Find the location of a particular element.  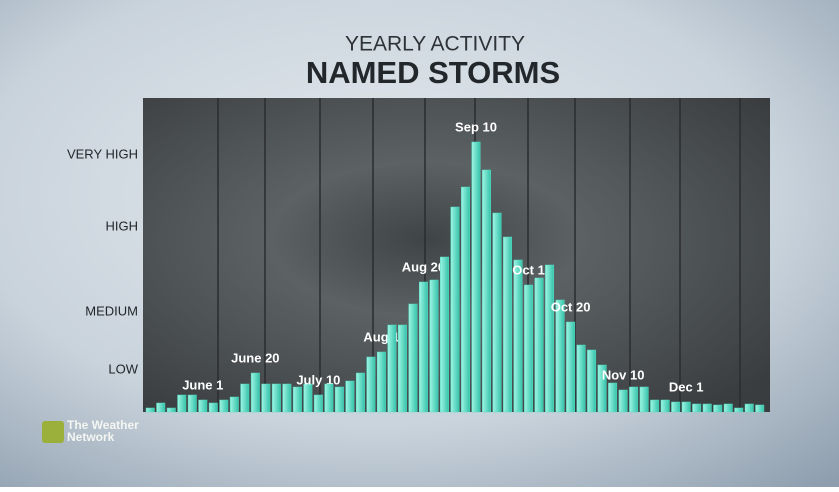

y-tick-label: LOW is located at coordinates (123, 368).